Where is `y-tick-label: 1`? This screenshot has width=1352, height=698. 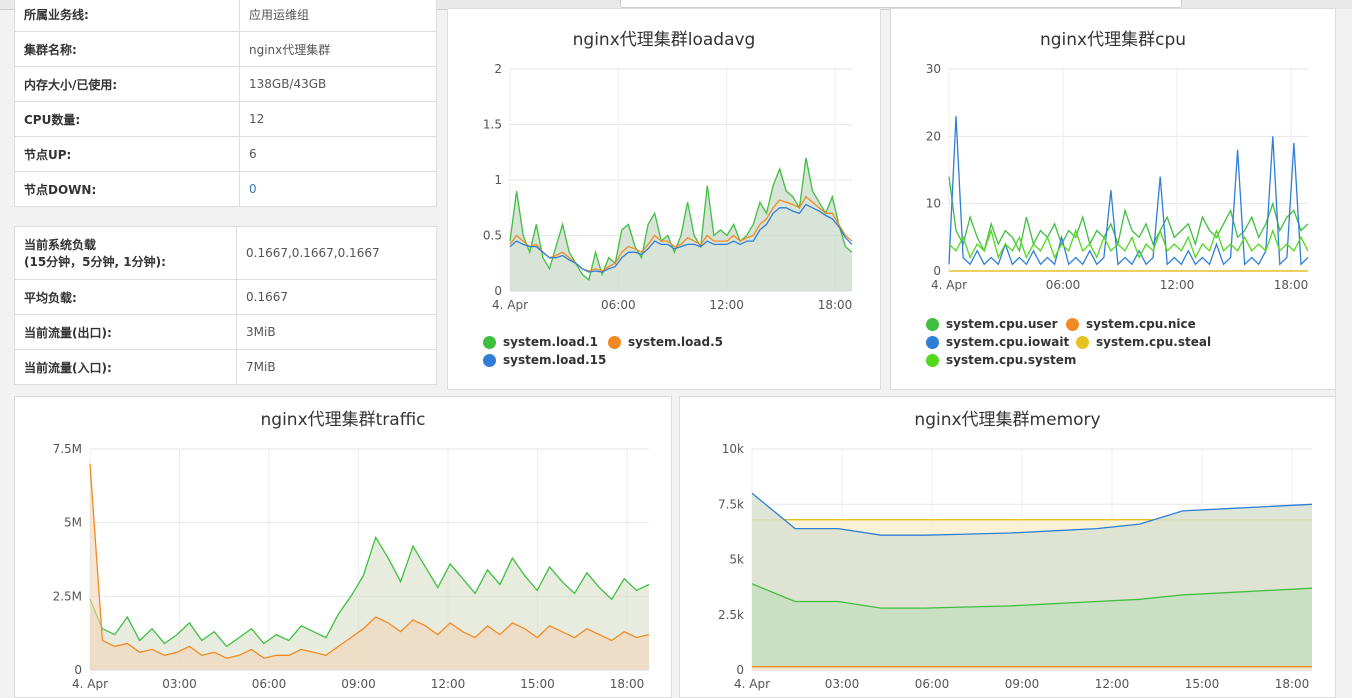
y-tick-label: 1 is located at coordinates (498, 180).